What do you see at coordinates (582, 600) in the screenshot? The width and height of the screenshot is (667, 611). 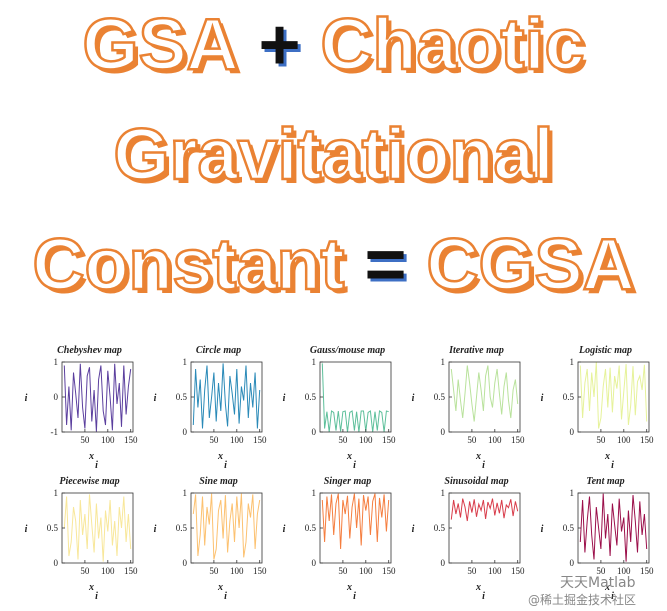 I see `watermark: @稀土掘金技术社区` at bounding box center [582, 600].